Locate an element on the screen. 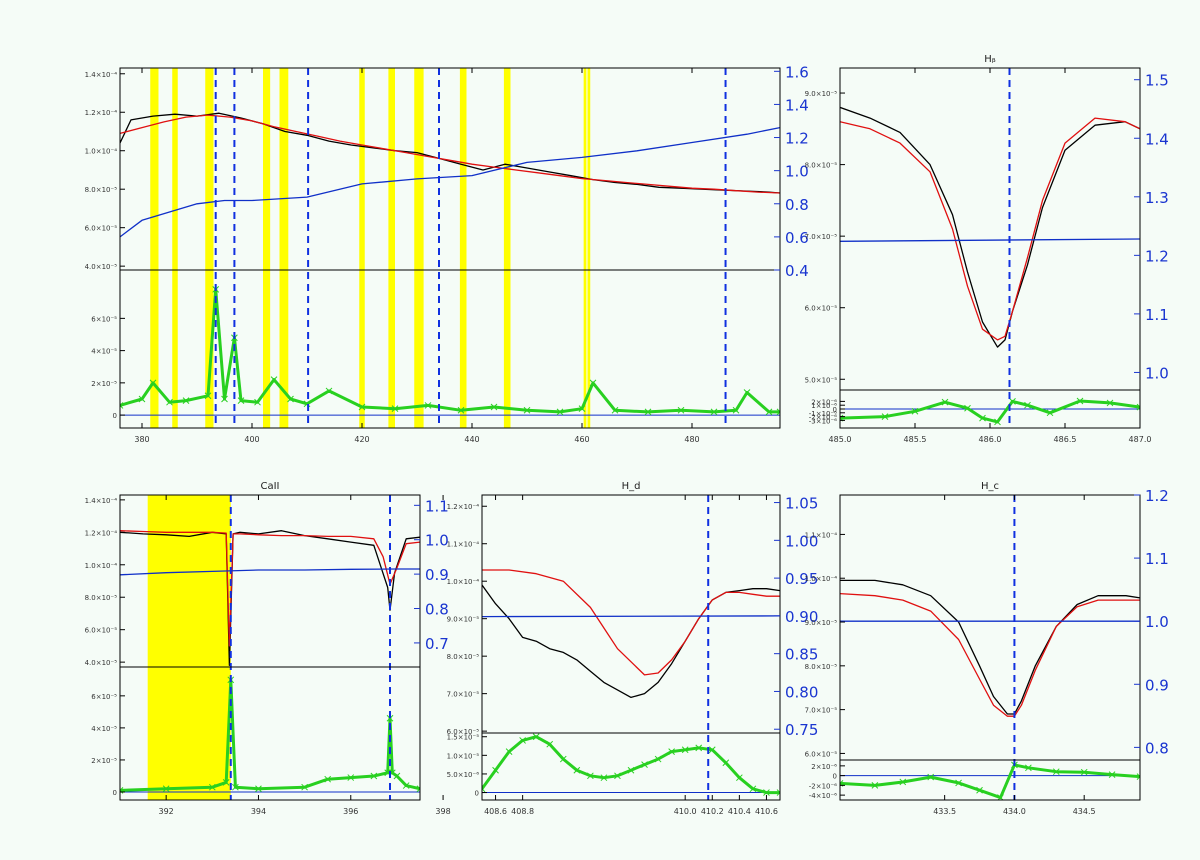  x-tick-label: 380 is located at coordinates (141, 439).